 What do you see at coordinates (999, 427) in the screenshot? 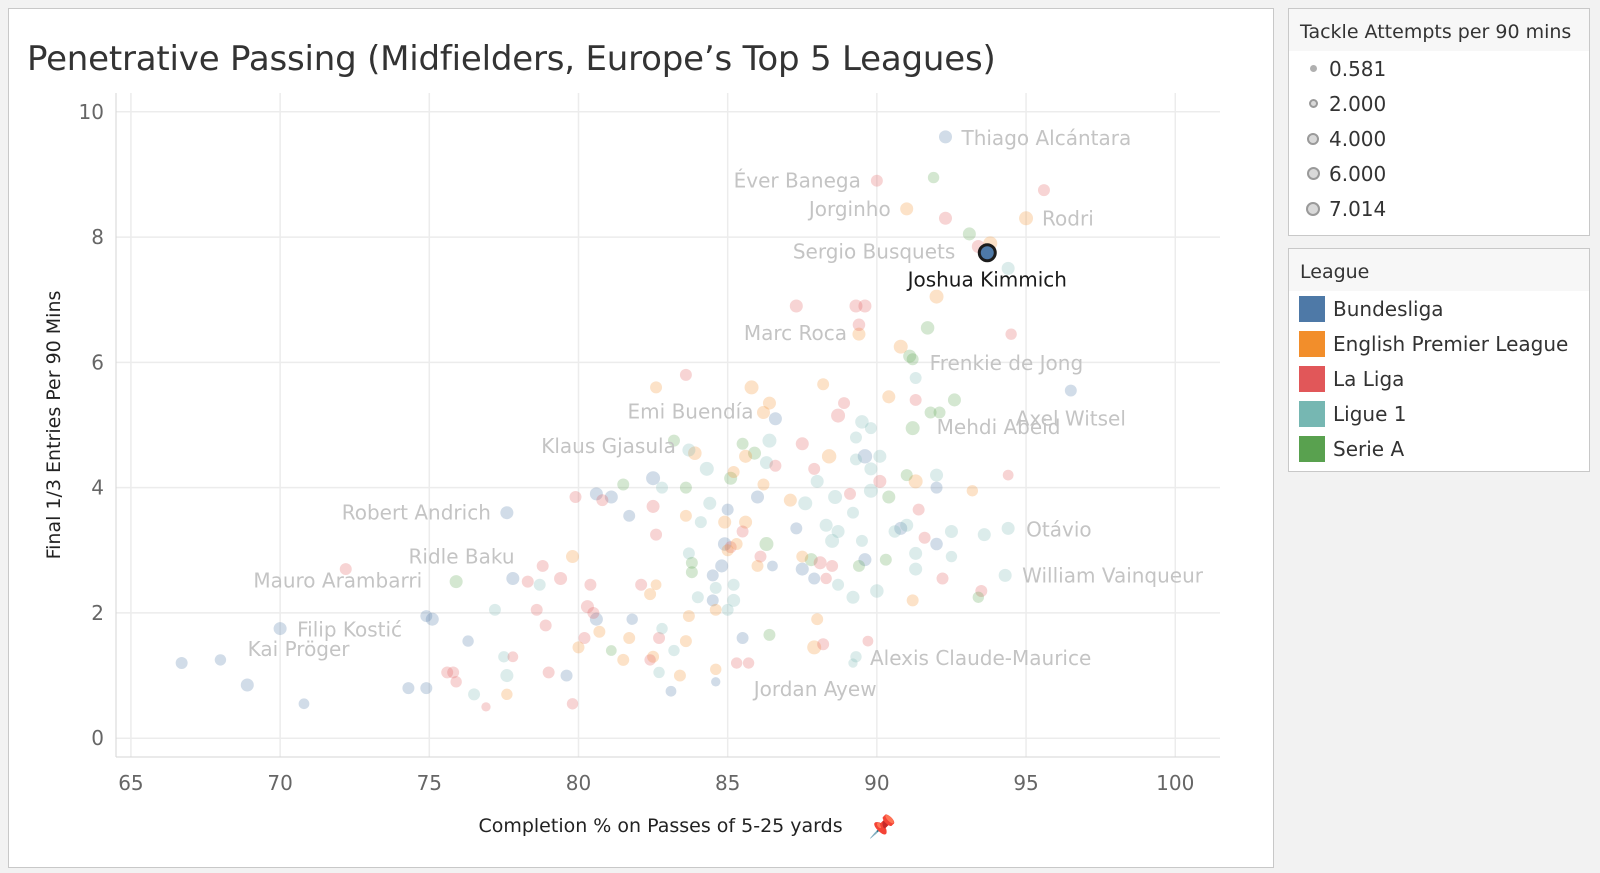
I see `point-label: Mehdi Abeid` at bounding box center [999, 427].